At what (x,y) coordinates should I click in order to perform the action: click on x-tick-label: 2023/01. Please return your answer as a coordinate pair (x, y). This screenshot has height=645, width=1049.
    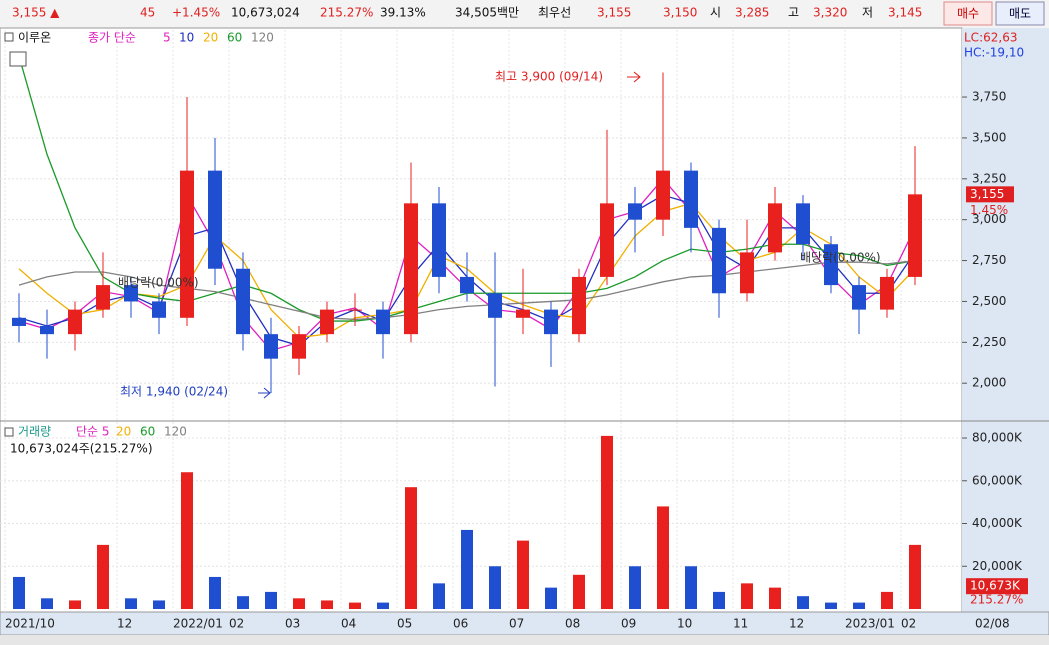
    Looking at the image, I should click on (870, 624).